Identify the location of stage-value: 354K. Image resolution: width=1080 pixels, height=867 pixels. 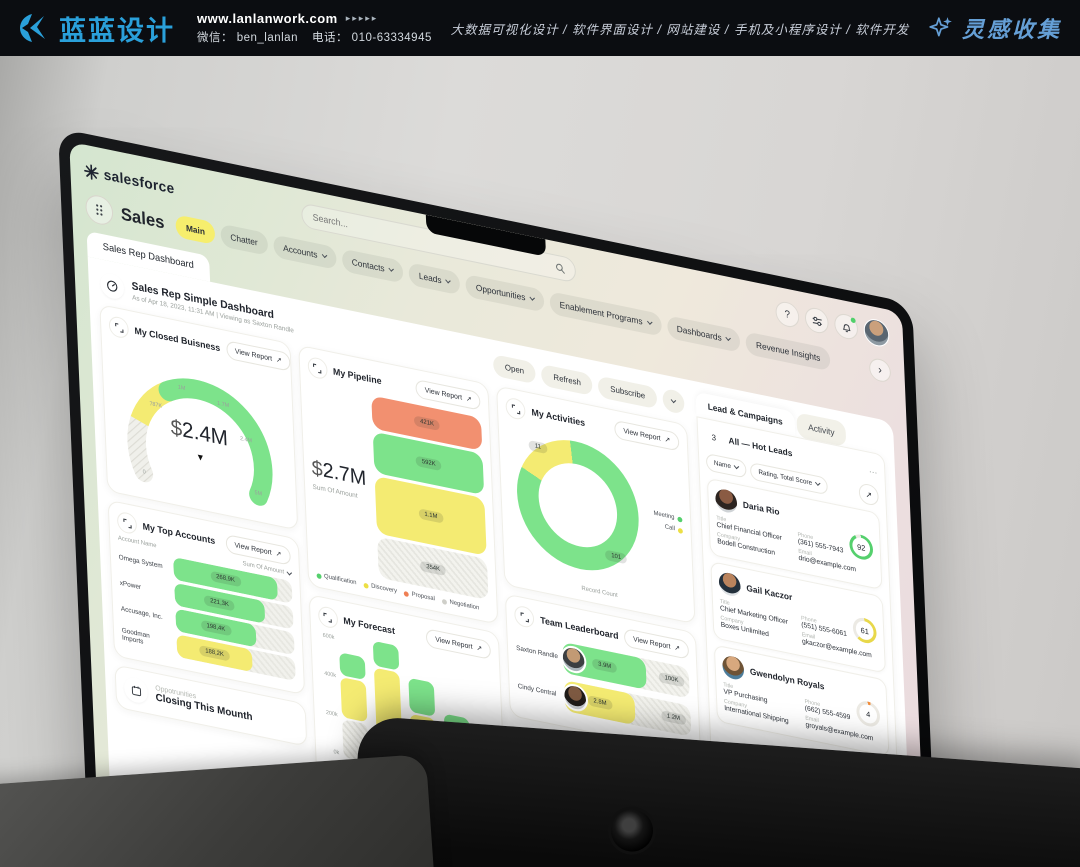
(433, 568).